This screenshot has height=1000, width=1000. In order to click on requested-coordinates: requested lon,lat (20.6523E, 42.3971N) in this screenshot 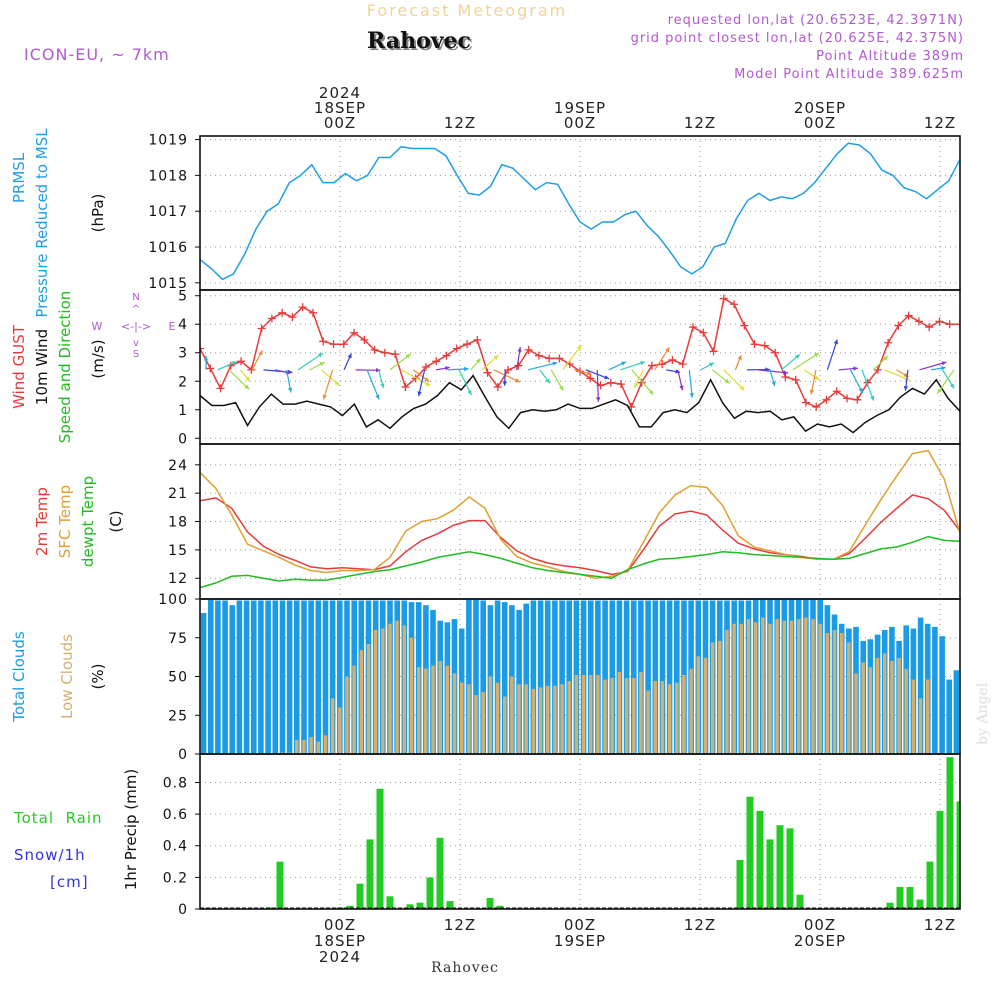, I will do `click(816, 20)`.